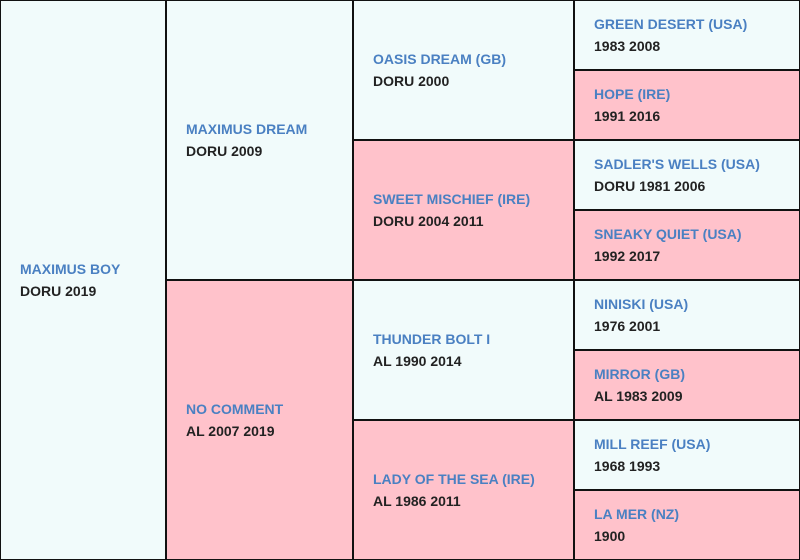 The image size is (800, 560). I want to click on horse-info: 1976 2001, so click(627, 326).